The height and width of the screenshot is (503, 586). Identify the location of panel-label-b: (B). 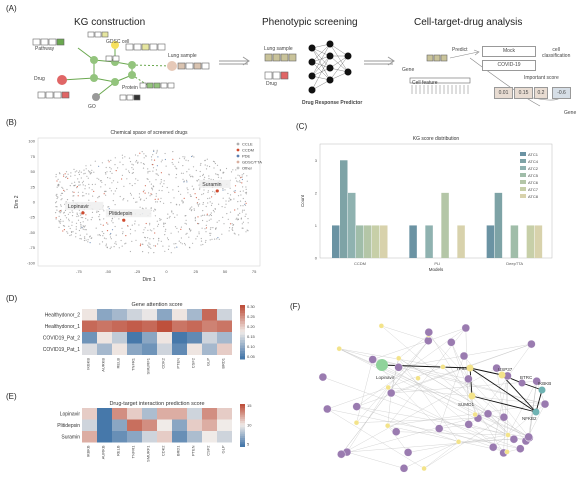
(11, 122).